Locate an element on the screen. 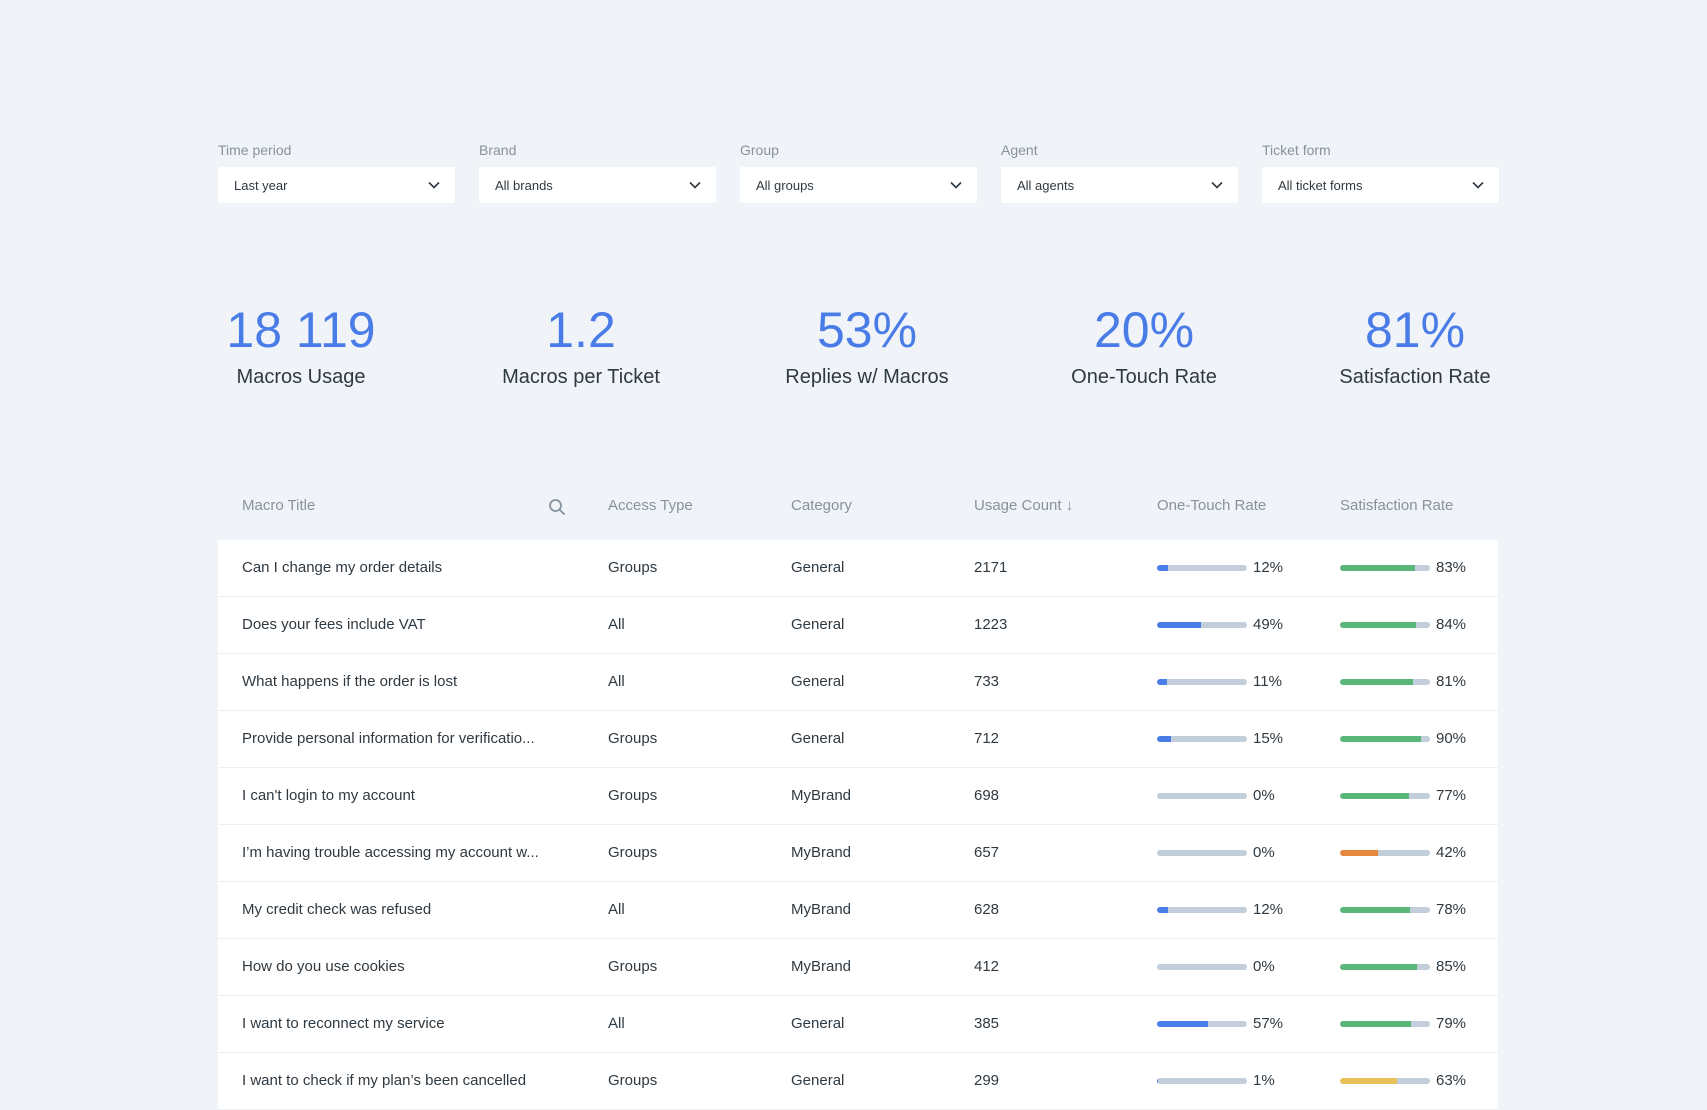  usage-count: 2171 is located at coordinates (991, 567).